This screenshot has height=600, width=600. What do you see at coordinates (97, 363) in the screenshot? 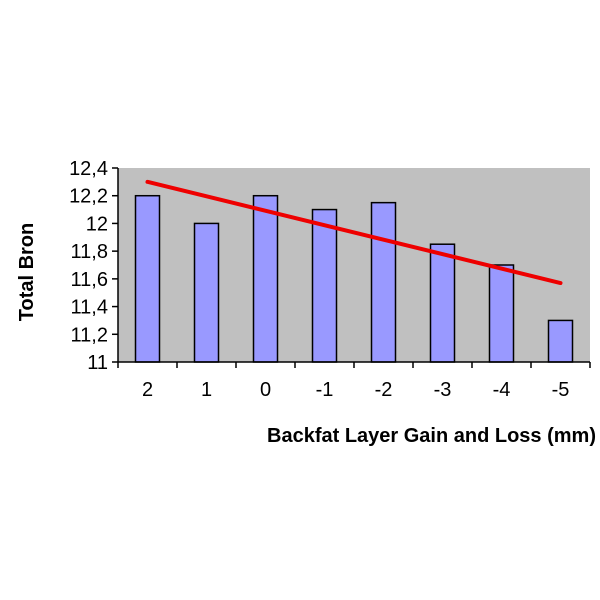
I see `y-tick-label: 11` at bounding box center [97, 363].